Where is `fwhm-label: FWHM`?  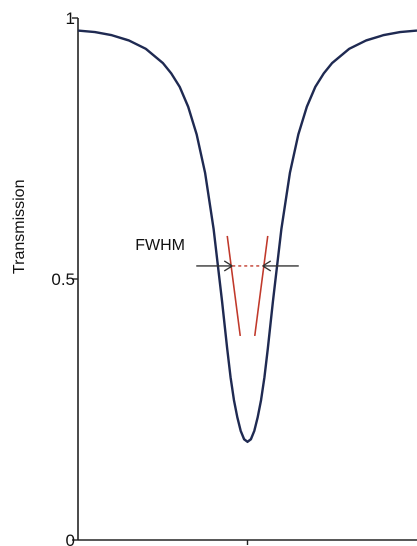 fwhm-label: FWHM is located at coordinates (160, 245).